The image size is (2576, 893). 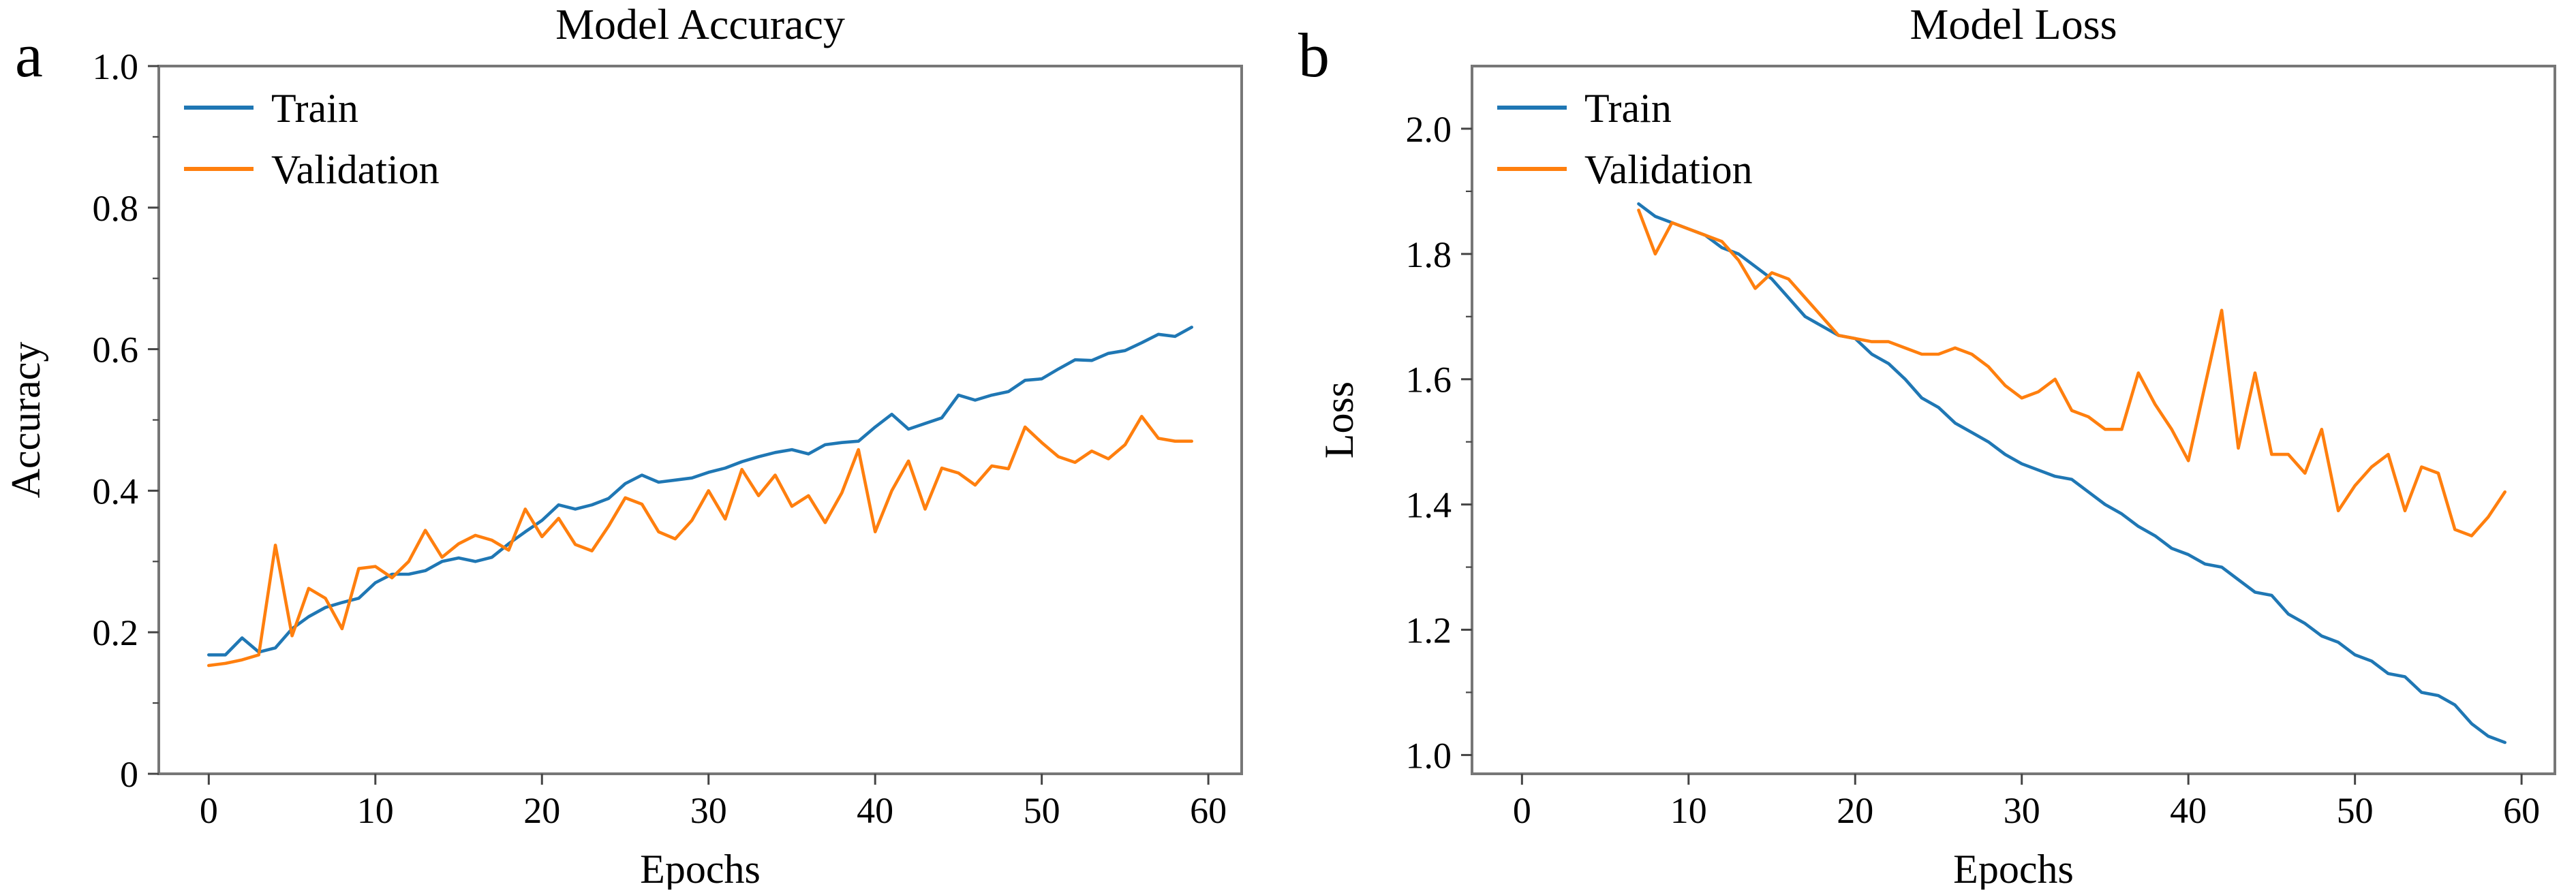 I want to click on y-tick-label: 1.2, so click(x=1429, y=630).